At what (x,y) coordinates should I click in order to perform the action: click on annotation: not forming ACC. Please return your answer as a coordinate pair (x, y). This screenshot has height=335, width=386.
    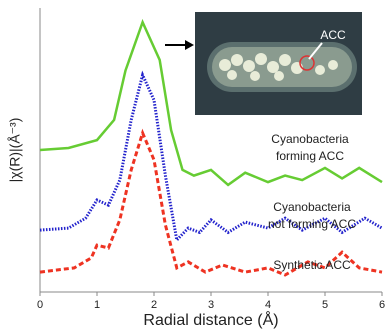
    Looking at the image, I should click on (312, 224).